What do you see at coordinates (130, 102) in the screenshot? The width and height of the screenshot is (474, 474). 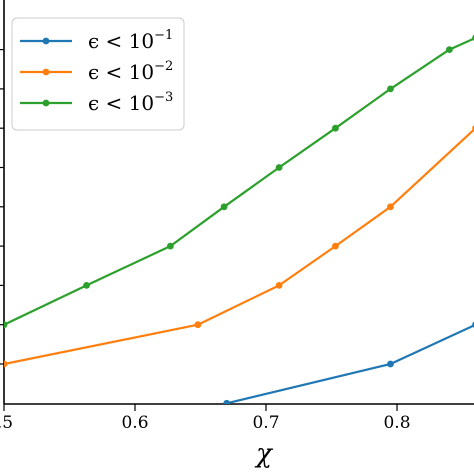 I see `legend-label-3: ϵ < 10−3` at bounding box center [130, 102].